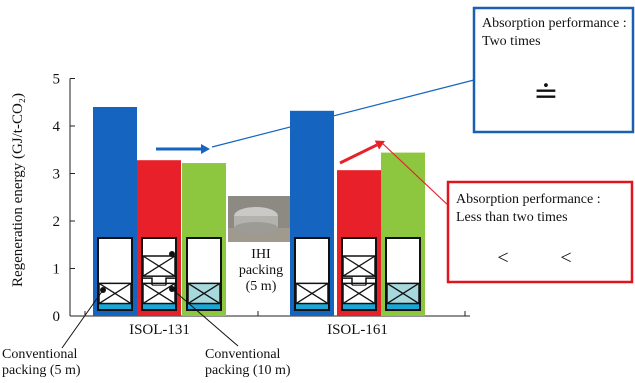  What do you see at coordinates (248, 370) in the screenshot?
I see `label-conventional-10m: packing (10 m)` at bounding box center [248, 370].